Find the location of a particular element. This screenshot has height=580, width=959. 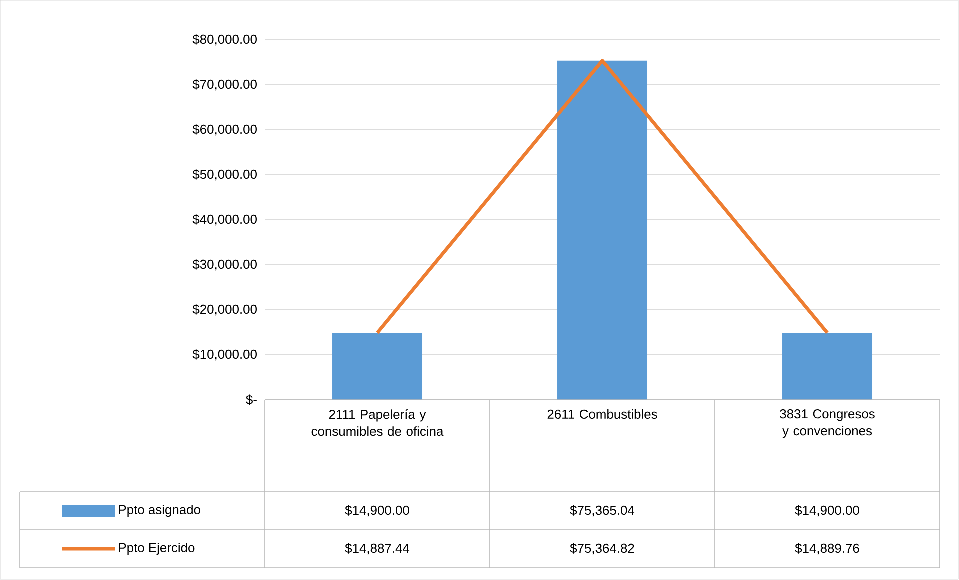

legend-label: Ppto Ejercido is located at coordinates (157, 549).